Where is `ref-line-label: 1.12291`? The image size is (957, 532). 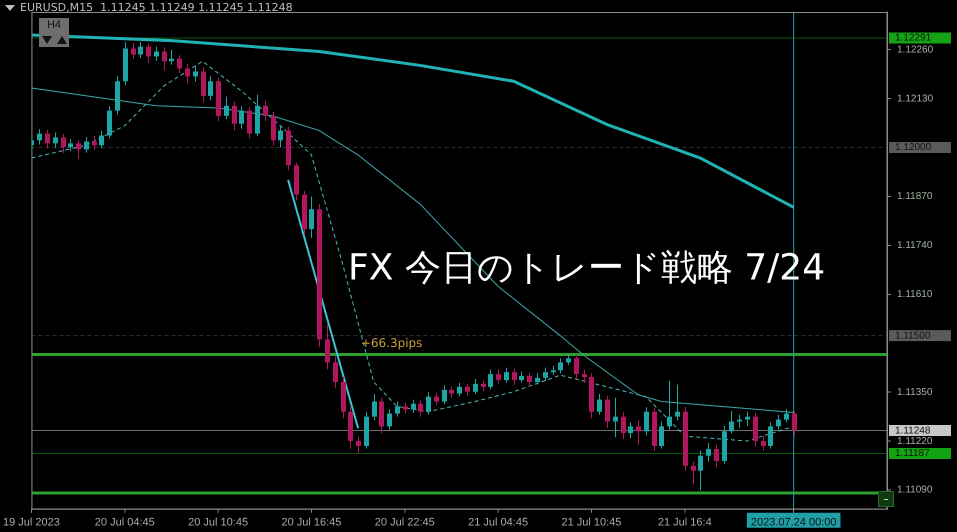
ref-line-label: 1.12291 is located at coordinates (913, 38).